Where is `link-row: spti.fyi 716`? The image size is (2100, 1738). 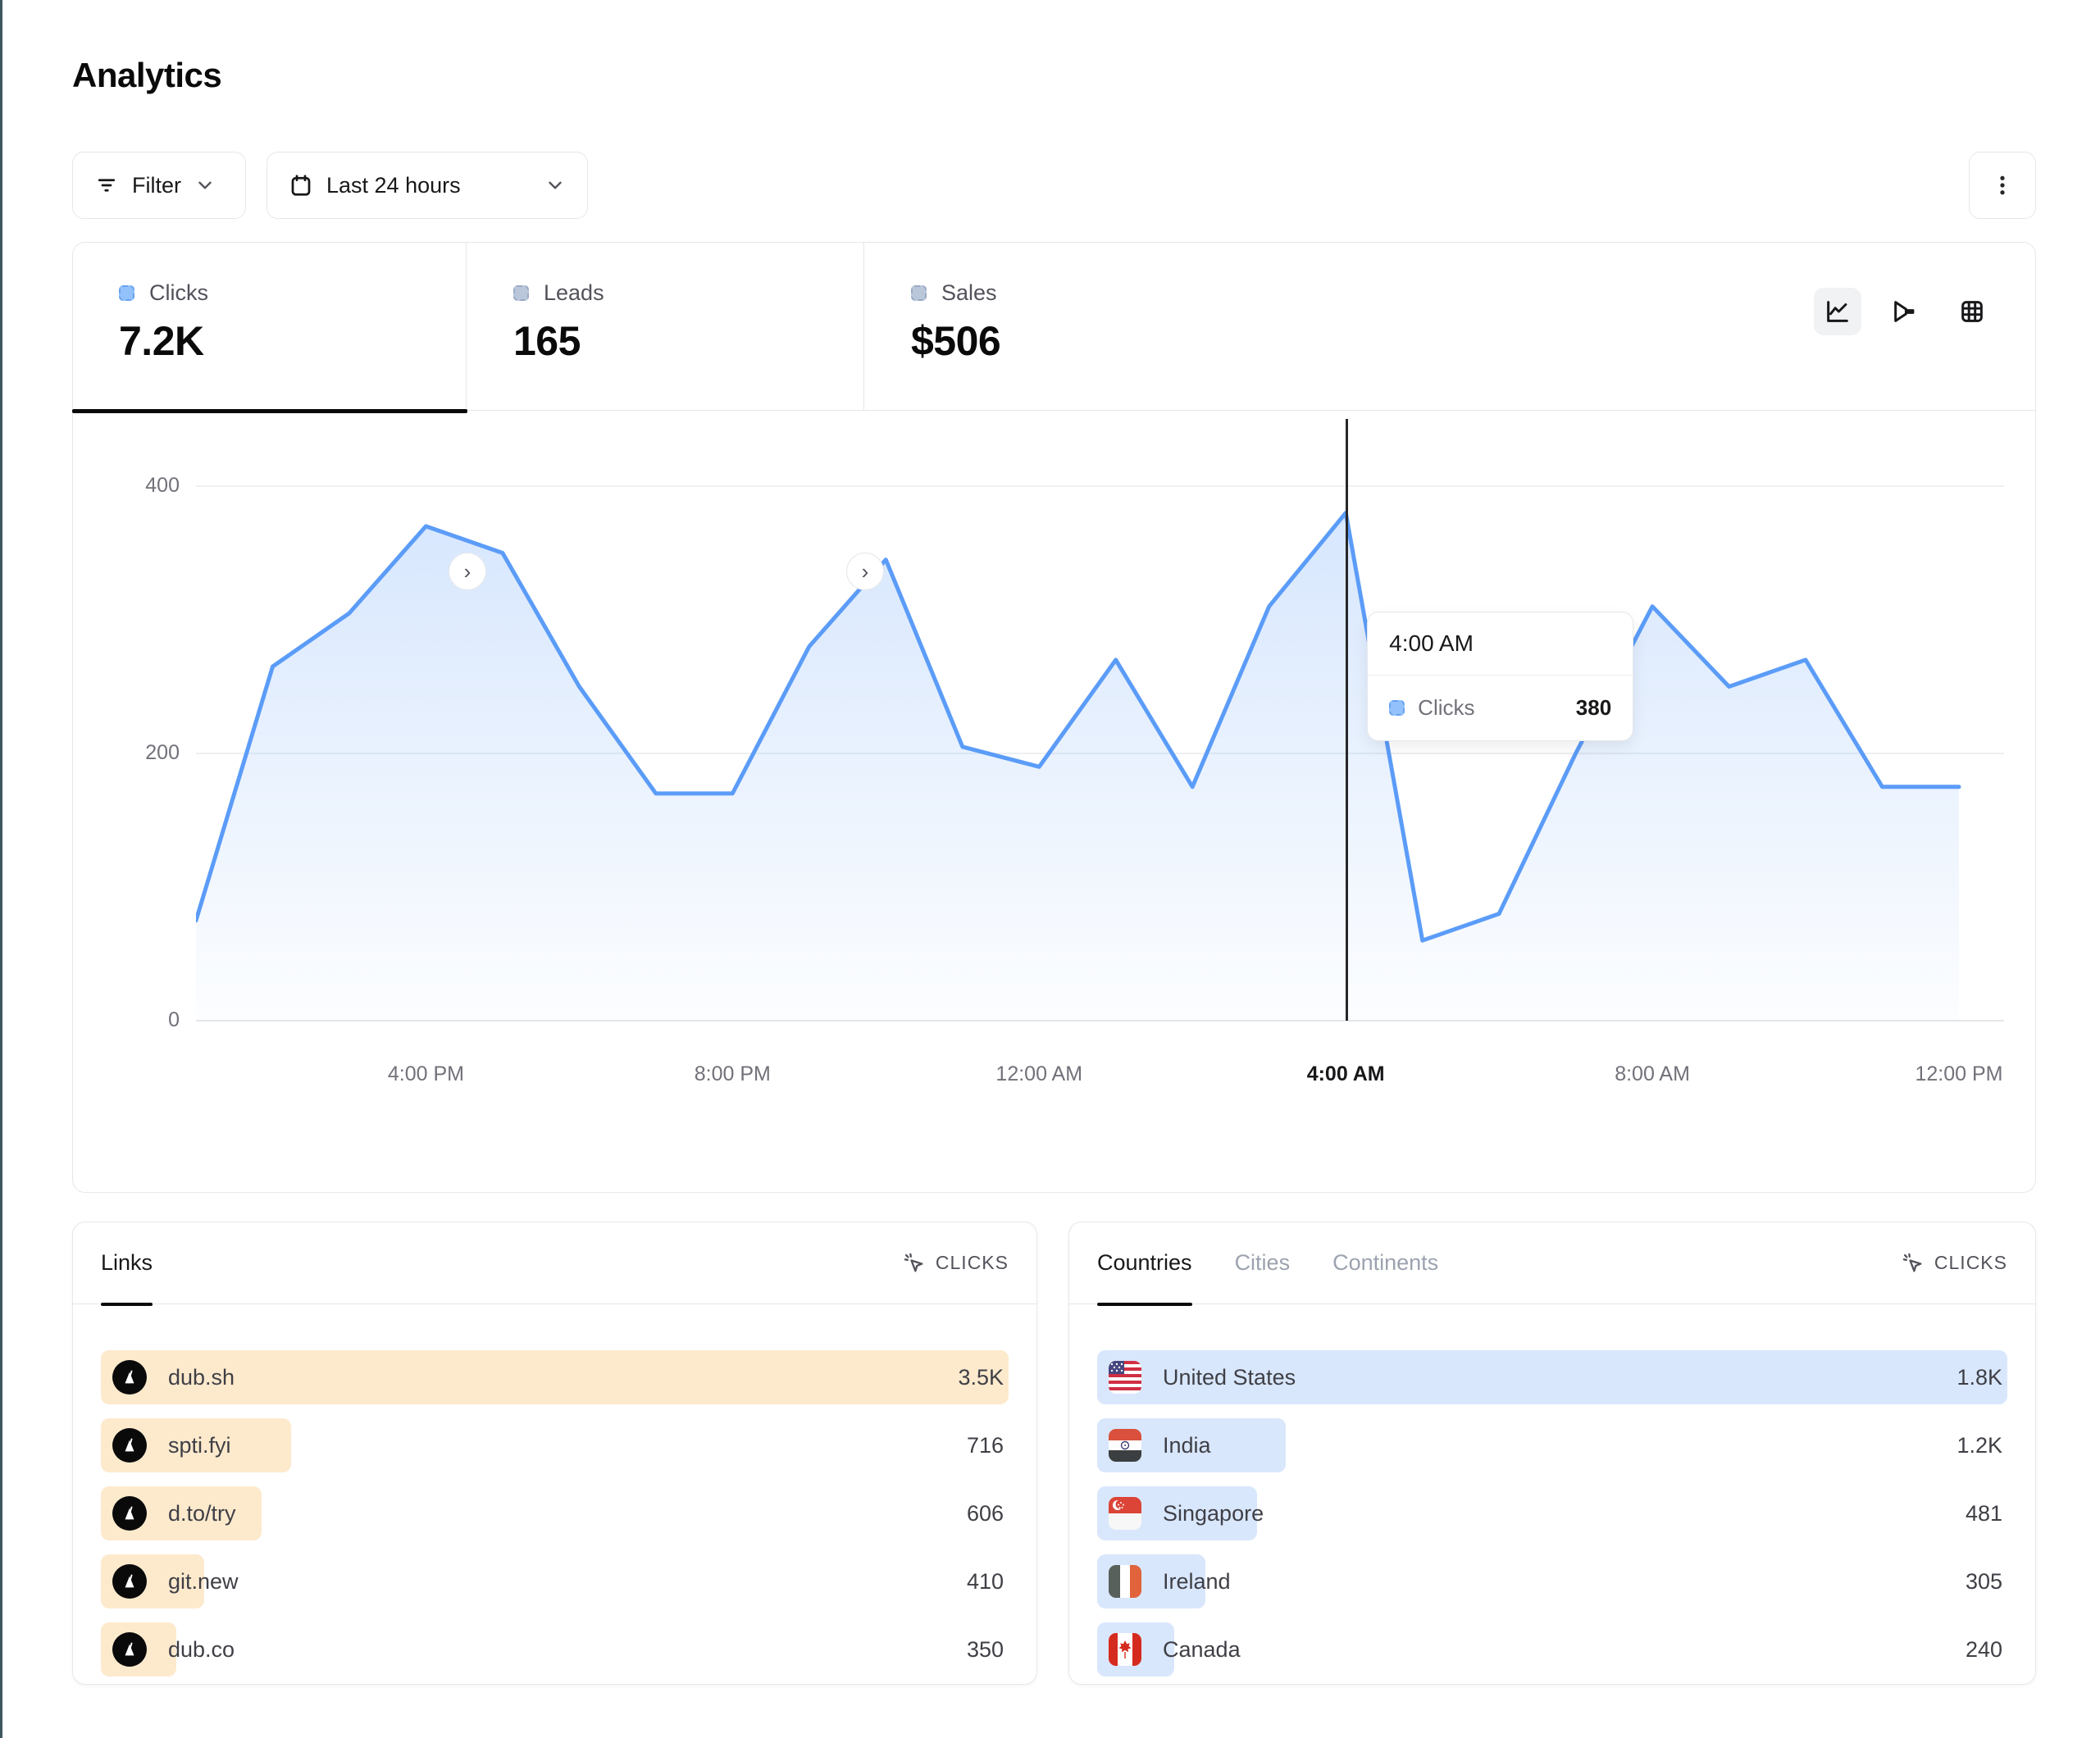
link-row: spti.fyi 716 is located at coordinates (555, 1445).